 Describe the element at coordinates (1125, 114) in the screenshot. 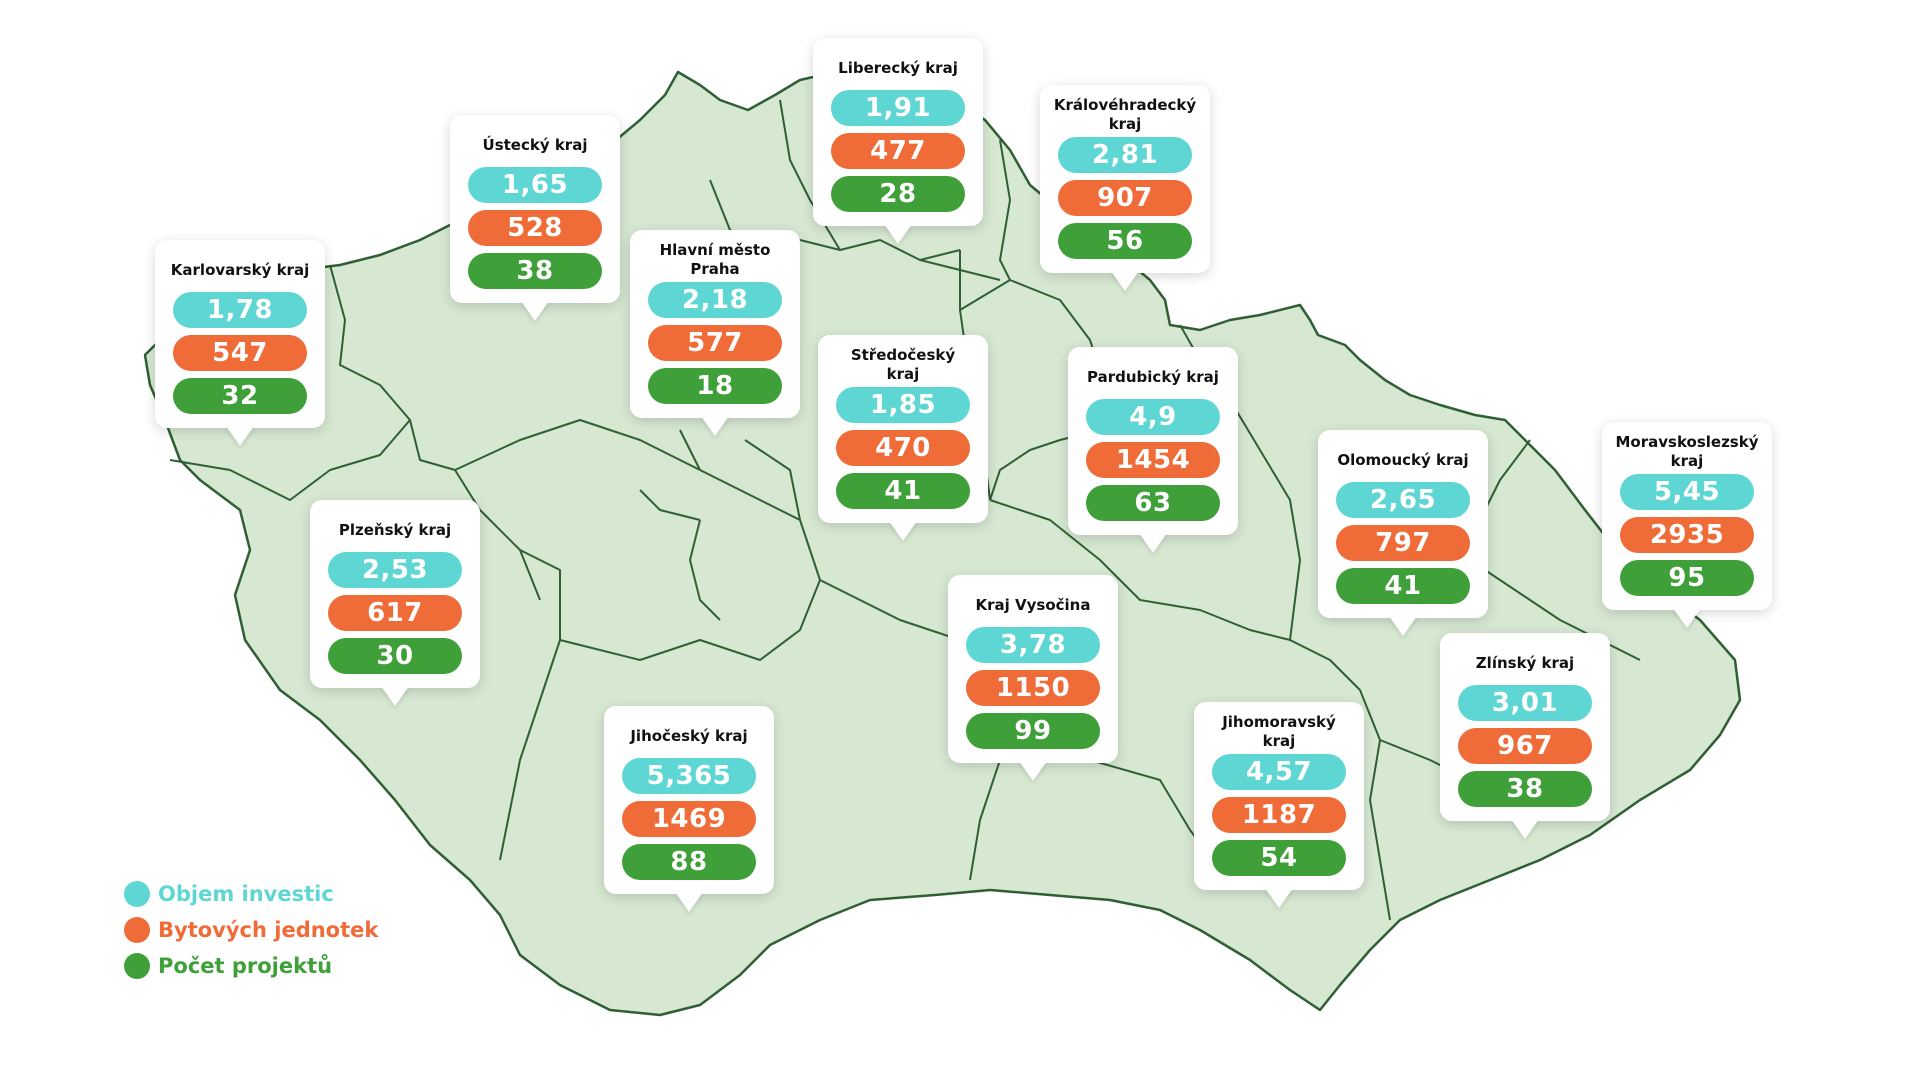

I see `region-name: Královéhradecký kraj` at that location.